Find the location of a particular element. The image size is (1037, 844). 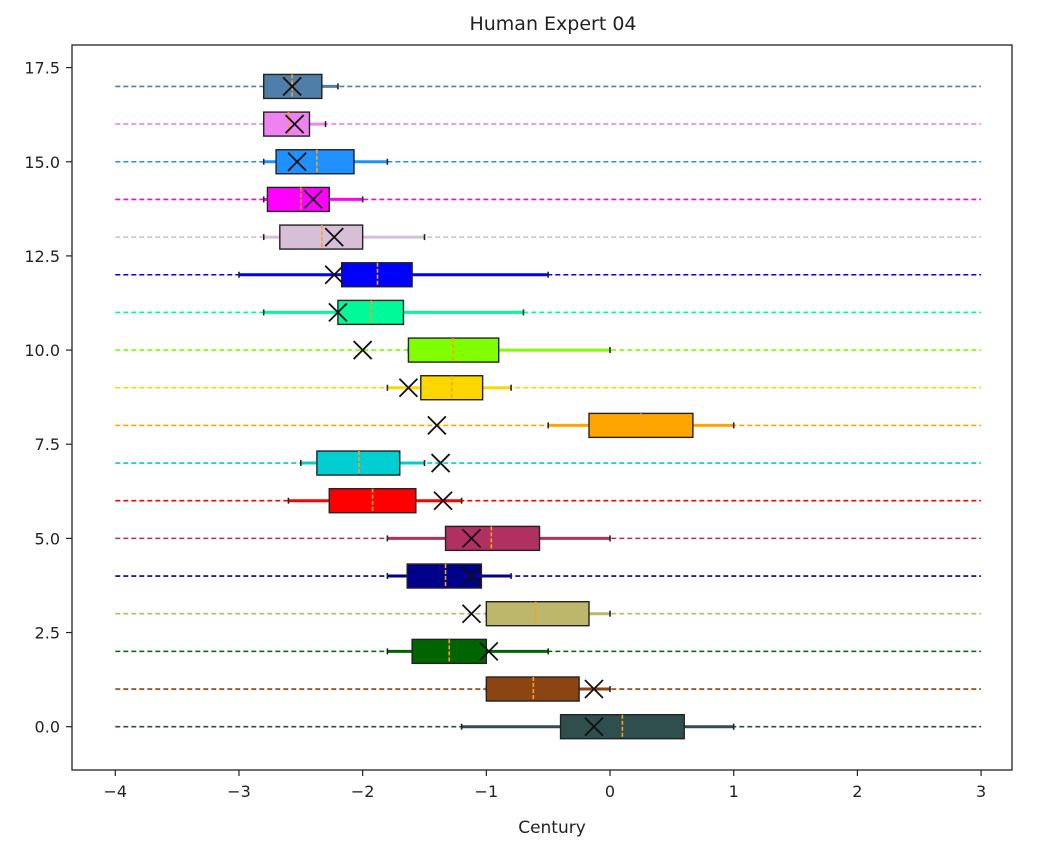

x-axis-label: Century is located at coordinates (552, 828).